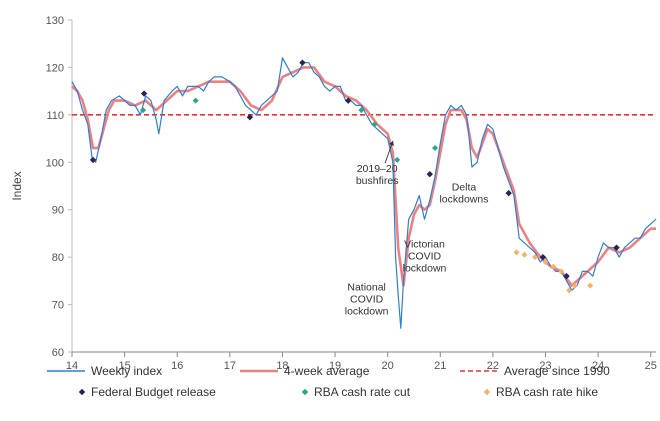 The image size is (660, 421). Describe the element at coordinates (388, 366) in the screenshot. I see `x-tick-label: 20` at that location.